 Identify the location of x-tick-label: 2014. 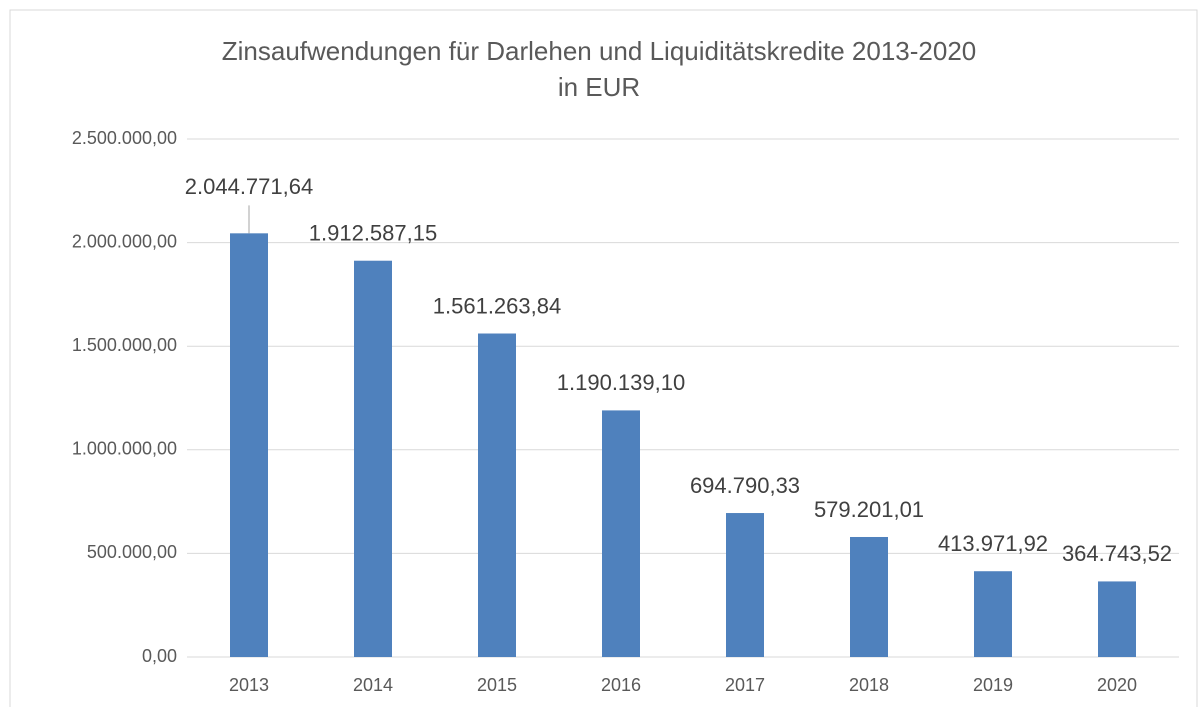
(373, 685).